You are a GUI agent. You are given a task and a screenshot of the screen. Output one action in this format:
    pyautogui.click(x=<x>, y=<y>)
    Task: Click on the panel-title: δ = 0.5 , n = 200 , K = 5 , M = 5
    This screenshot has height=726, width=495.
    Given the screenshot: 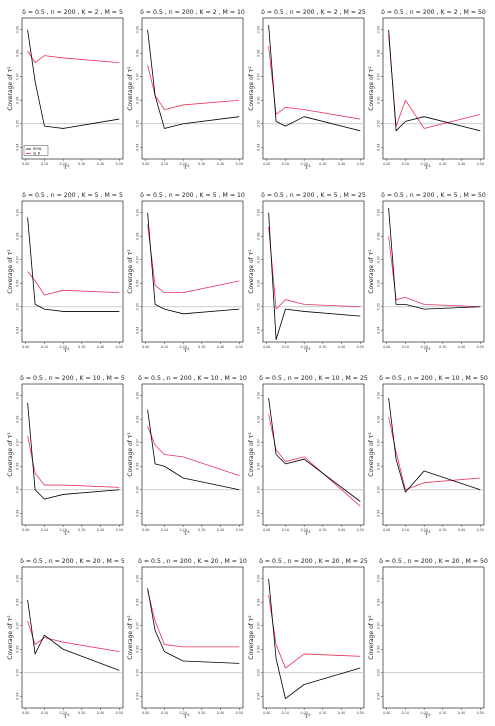 What is the action you would take?
    pyautogui.click(x=72, y=195)
    